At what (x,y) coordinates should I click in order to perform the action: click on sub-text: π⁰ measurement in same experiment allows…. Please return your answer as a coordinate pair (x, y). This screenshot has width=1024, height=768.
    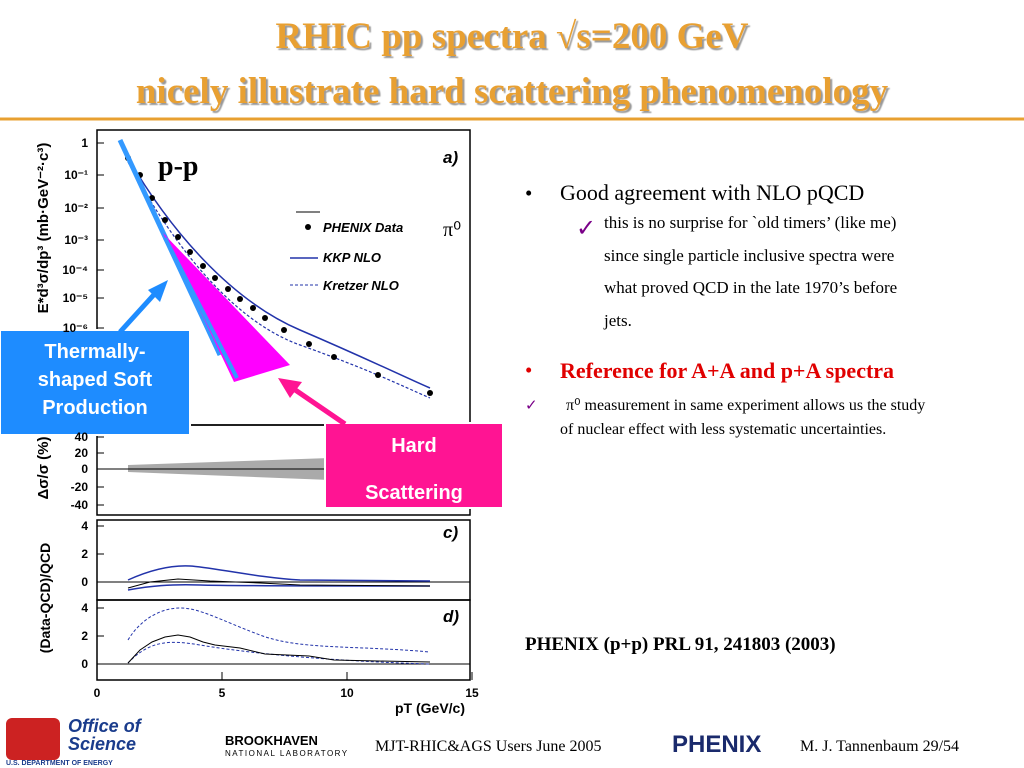
    Looking at the image, I should click on (745, 405).